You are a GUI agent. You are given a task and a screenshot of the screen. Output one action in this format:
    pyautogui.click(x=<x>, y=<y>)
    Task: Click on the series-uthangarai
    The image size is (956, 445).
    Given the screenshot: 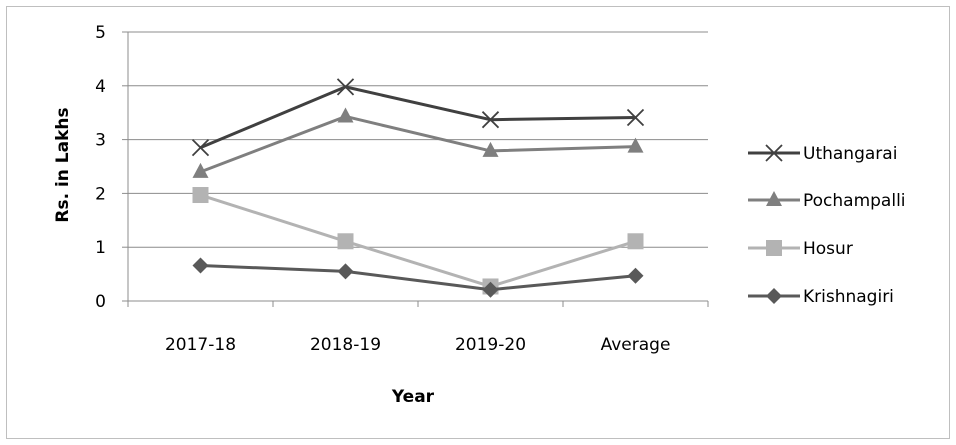 What is the action you would take?
    pyautogui.click(x=418, y=117)
    